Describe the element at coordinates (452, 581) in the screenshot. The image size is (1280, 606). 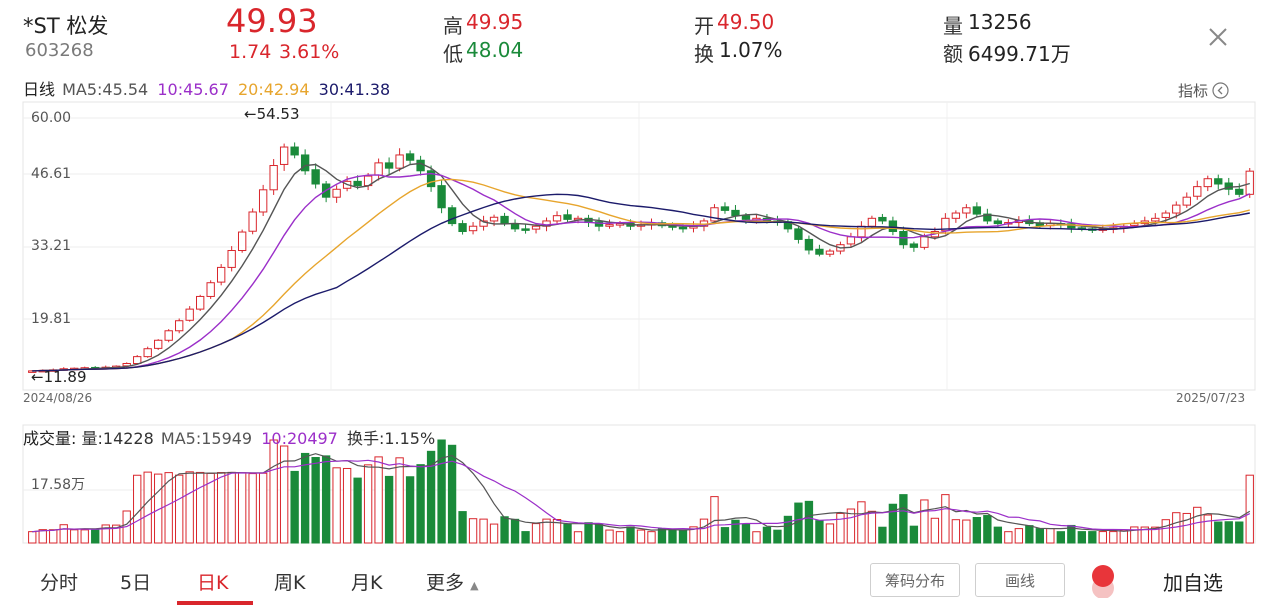
I see `tab-more: 更多 ▲` at that location.